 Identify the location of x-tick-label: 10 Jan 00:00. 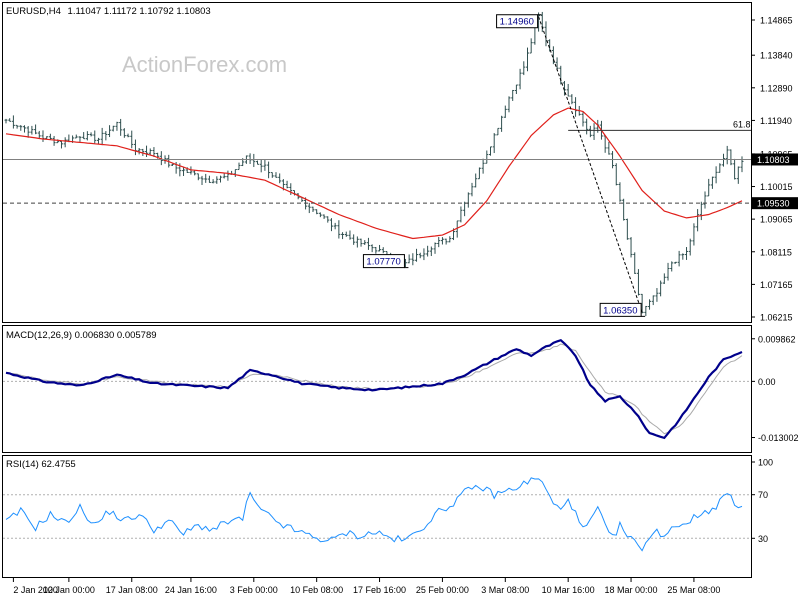
(69, 590).